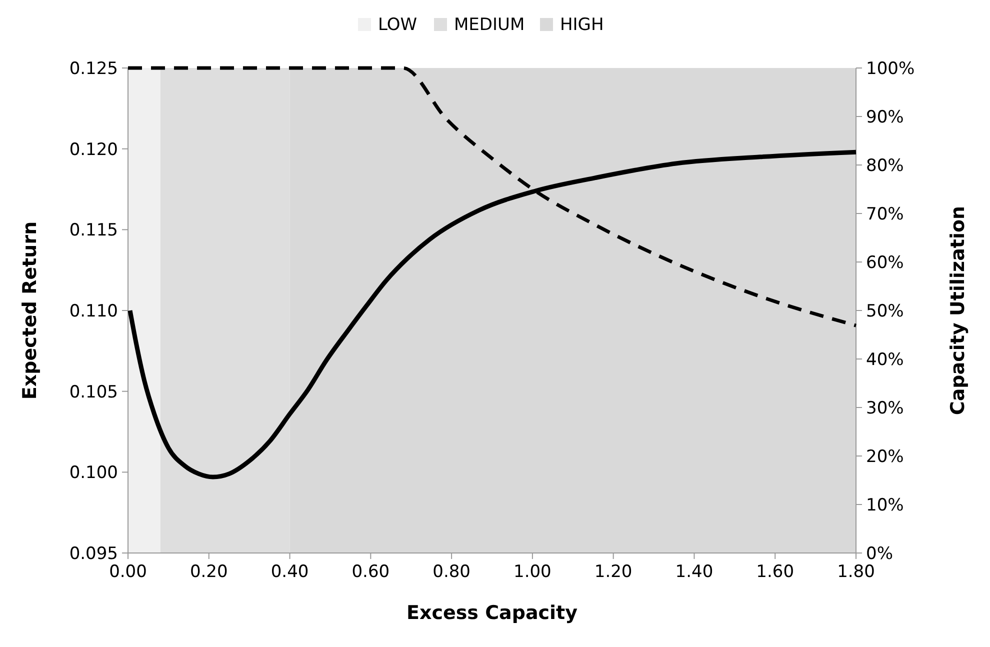 Image resolution: width=990 pixels, height=647 pixels. What do you see at coordinates (885, 408) in the screenshot?
I see `y2-tick-label: 30%` at bounding box center [885, 408].